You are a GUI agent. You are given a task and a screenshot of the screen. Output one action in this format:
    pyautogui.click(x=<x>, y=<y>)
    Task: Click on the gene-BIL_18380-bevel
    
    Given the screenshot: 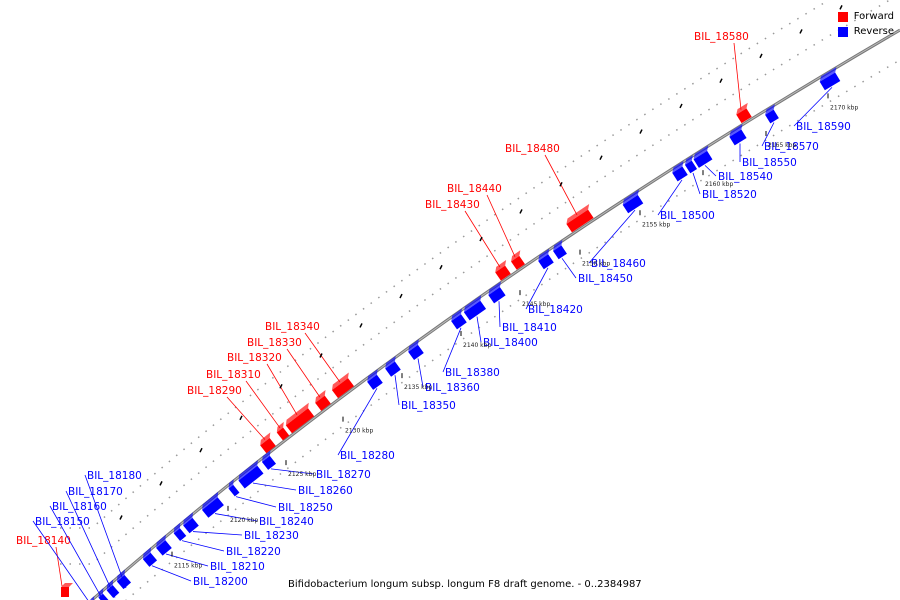 What is the action you would take?
    pyautogui.click(x=456, y=315)
    